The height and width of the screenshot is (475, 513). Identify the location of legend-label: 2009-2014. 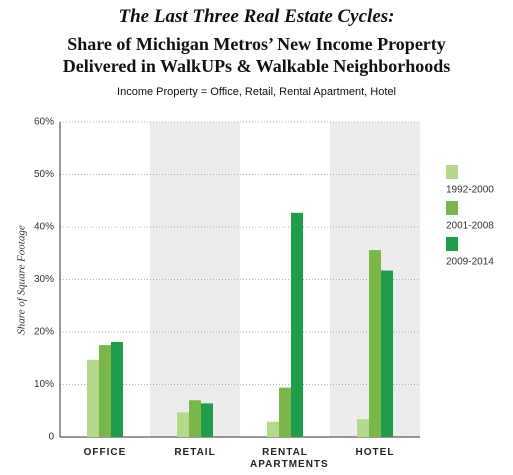
(470, 262).